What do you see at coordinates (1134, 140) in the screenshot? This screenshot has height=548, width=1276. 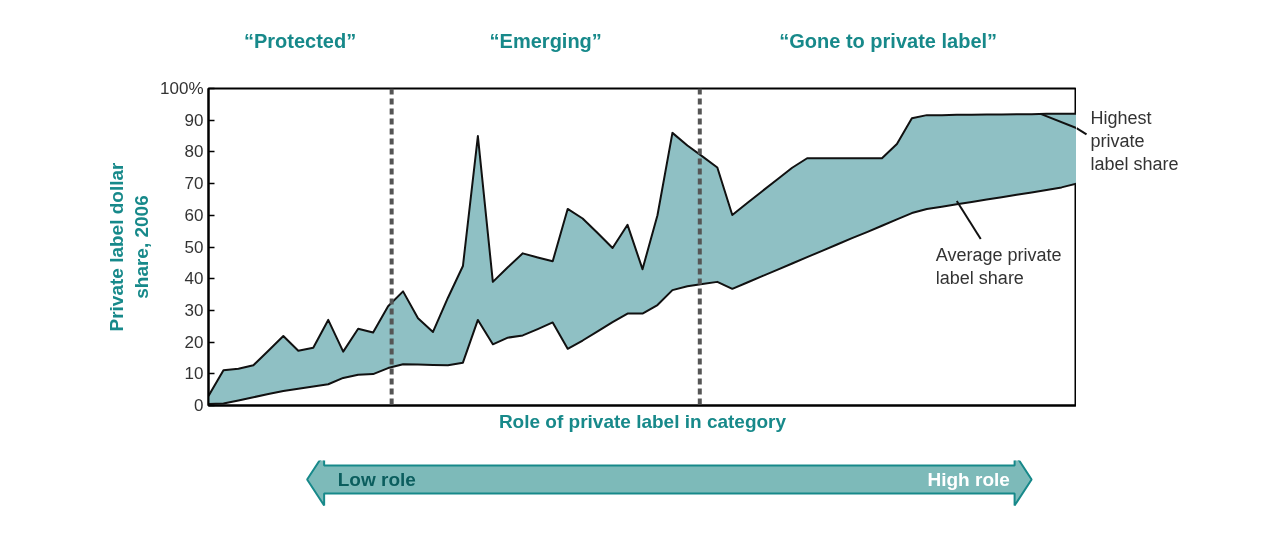 I see `legend-label: Highest private label share` at bounding box center [1134, 140].